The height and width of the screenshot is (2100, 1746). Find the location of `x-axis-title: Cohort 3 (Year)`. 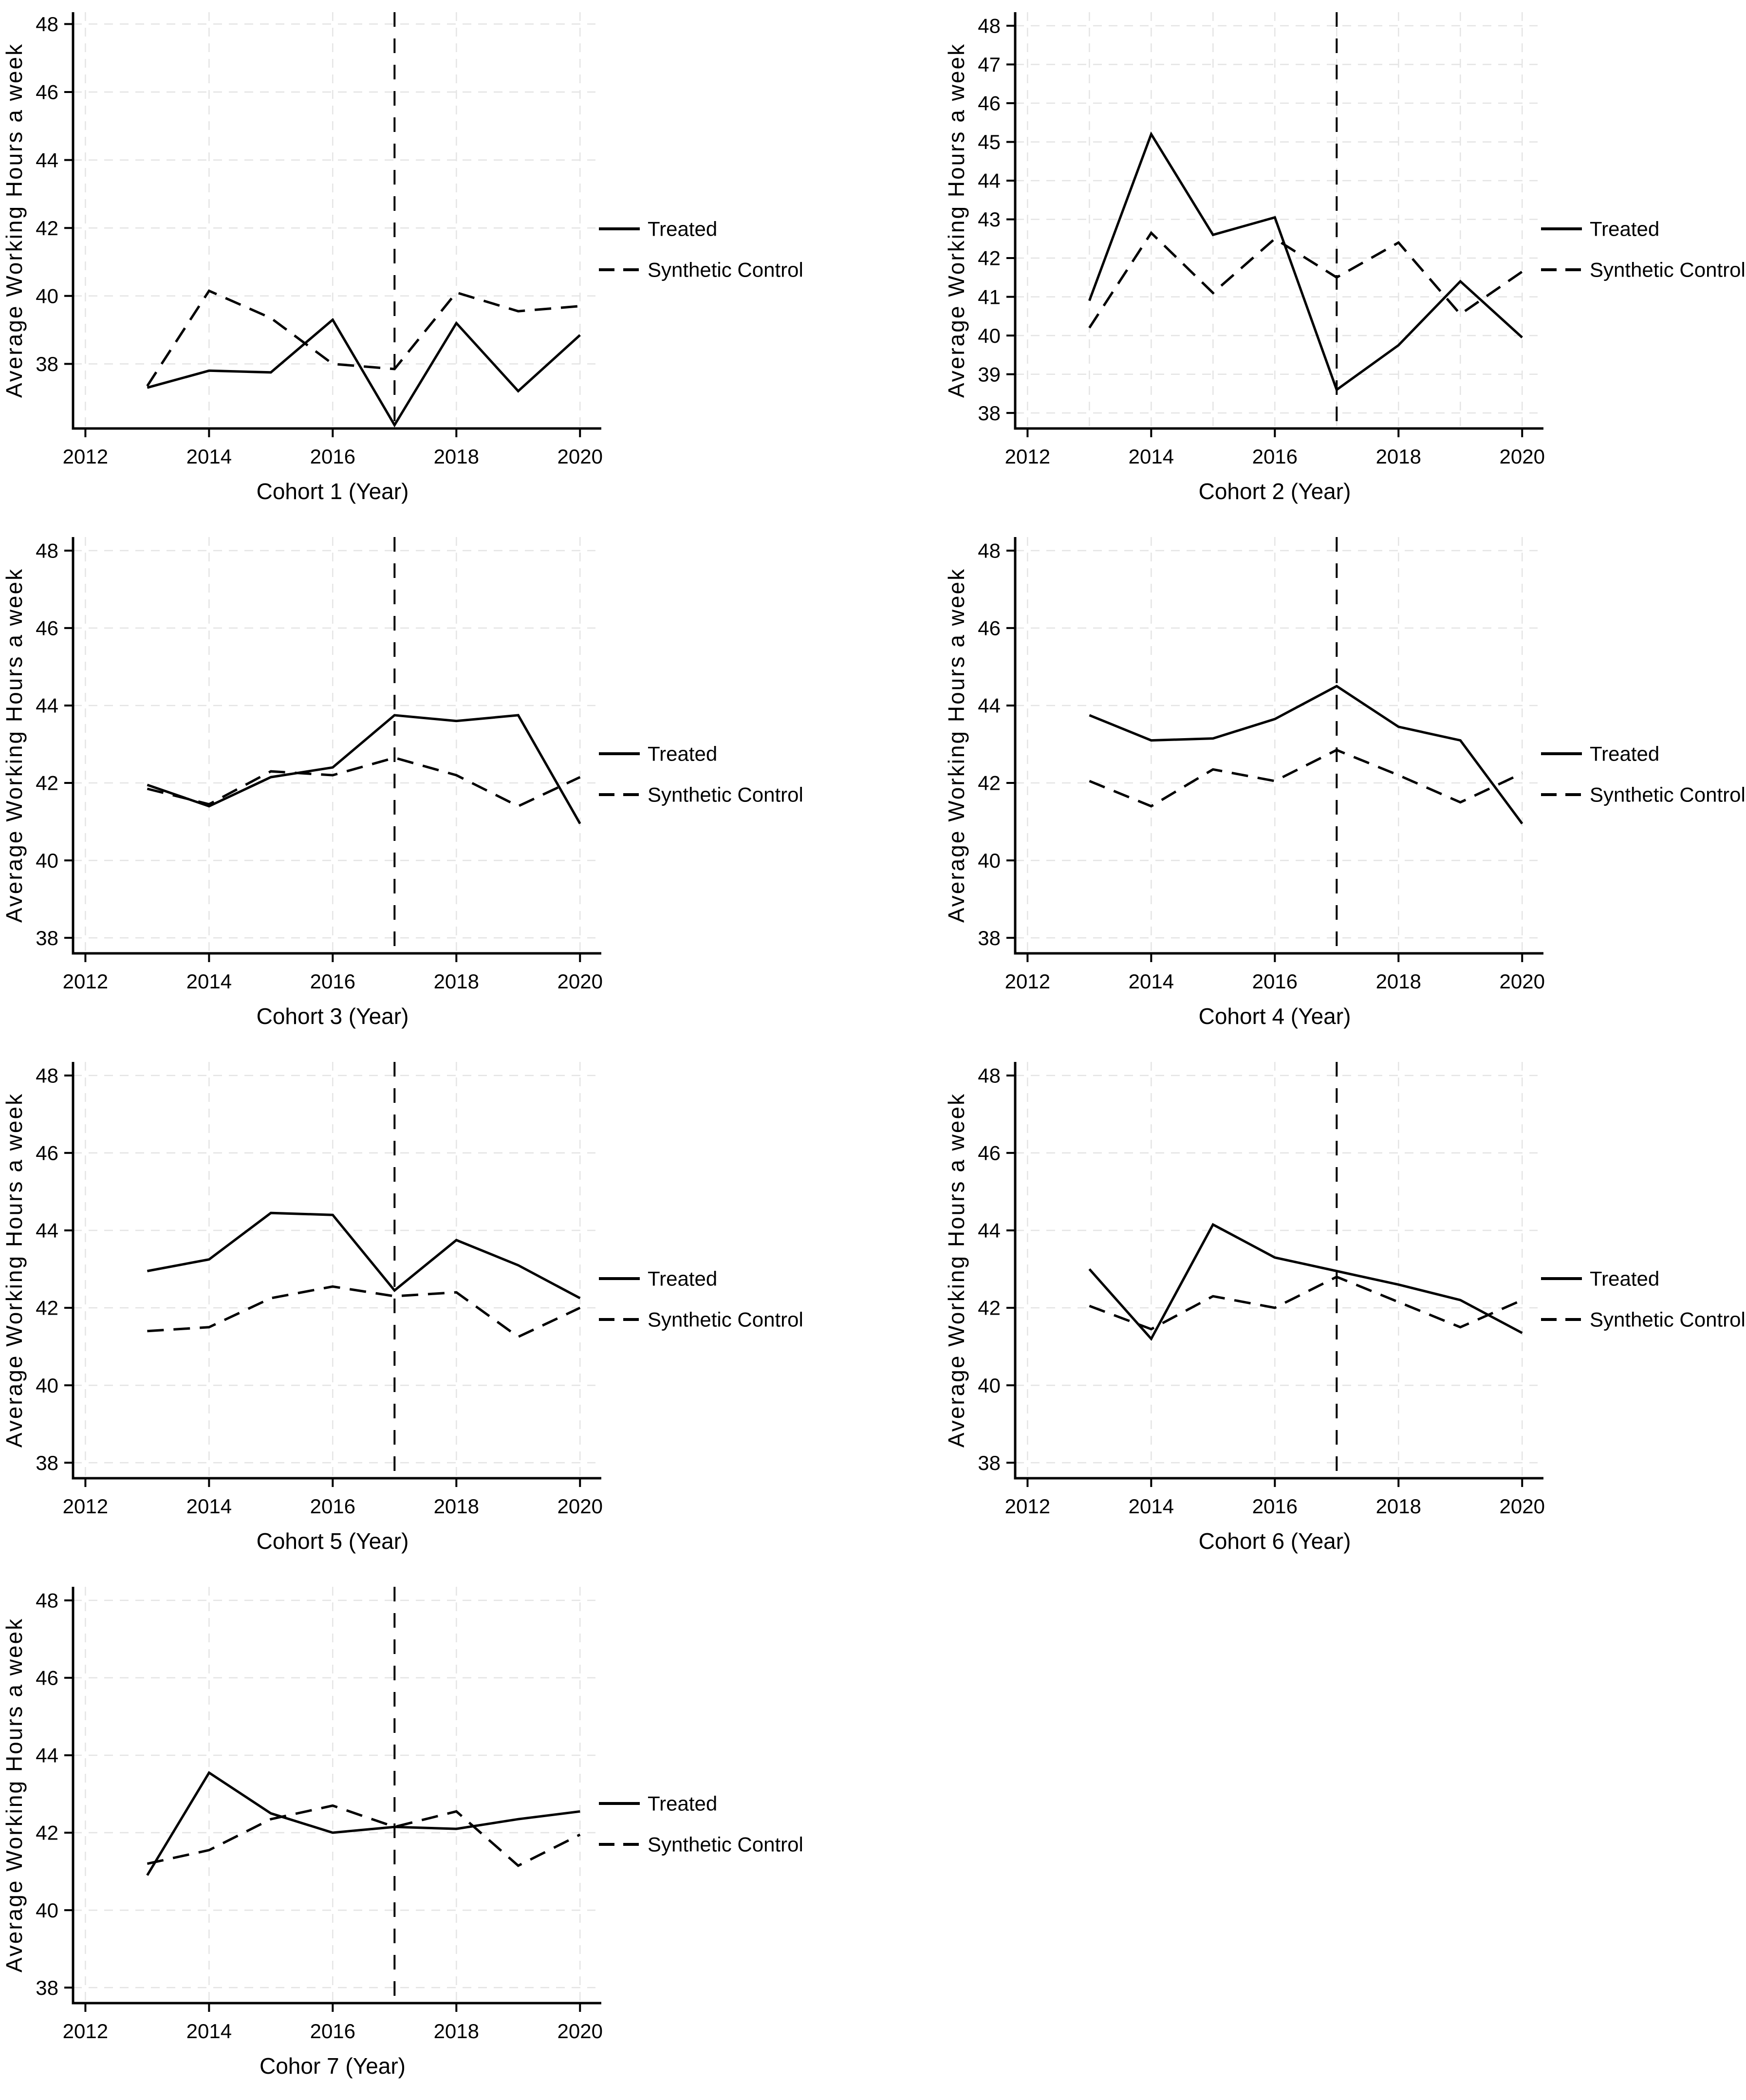

x-axis-title: Cohort 3 (Year) is located at coordinates (333, 1017).